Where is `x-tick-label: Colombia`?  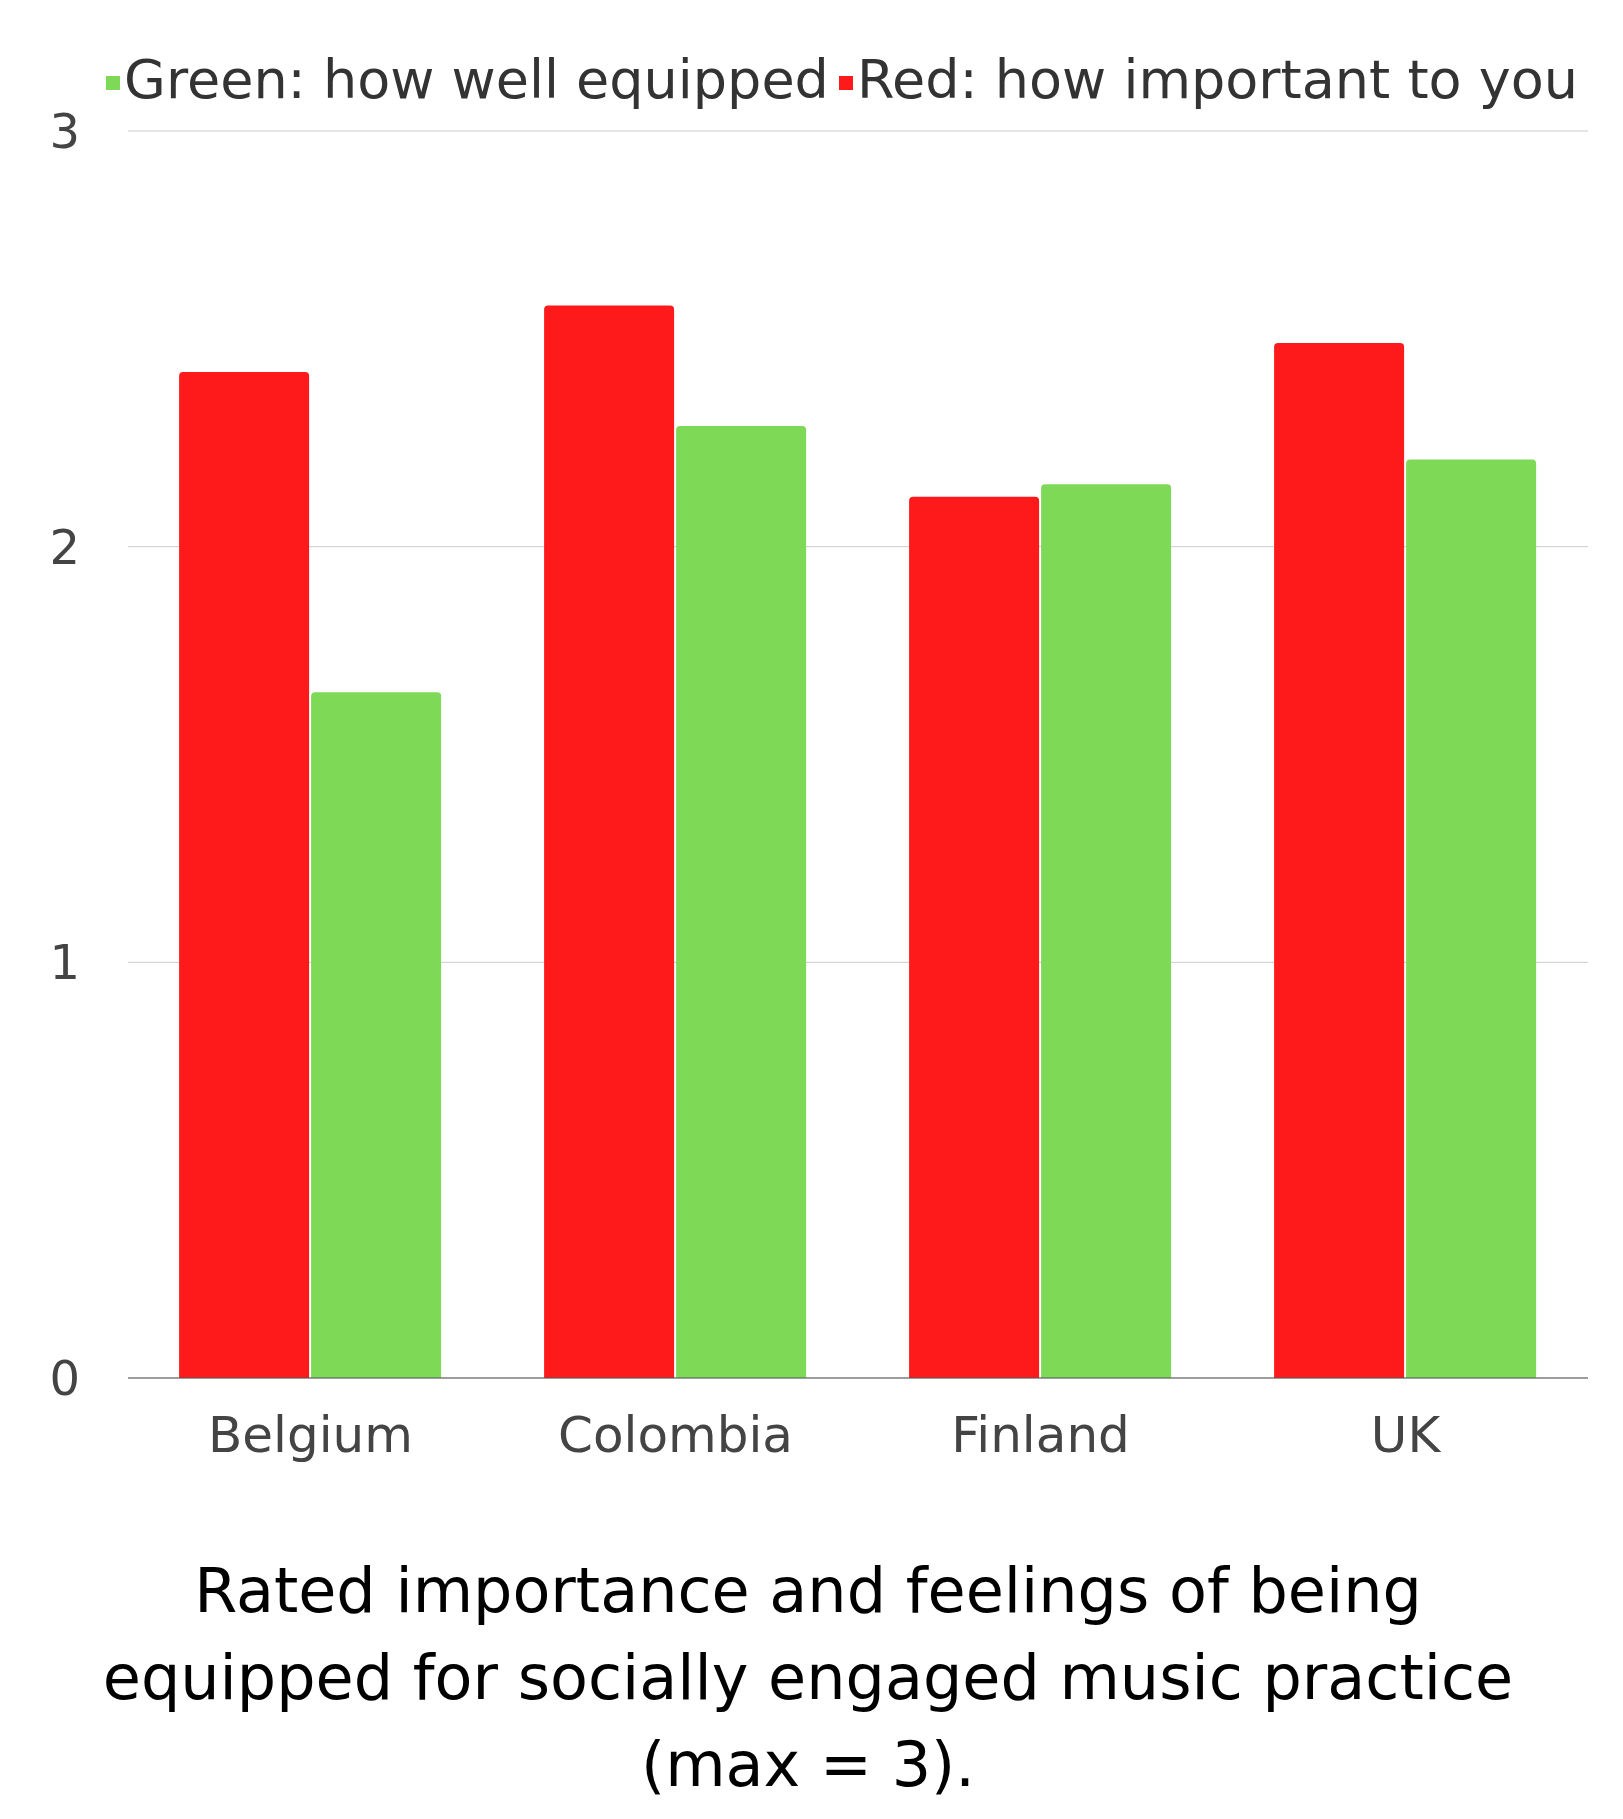
x-tick-label: Colombia is located at coordinates (675, 1434).